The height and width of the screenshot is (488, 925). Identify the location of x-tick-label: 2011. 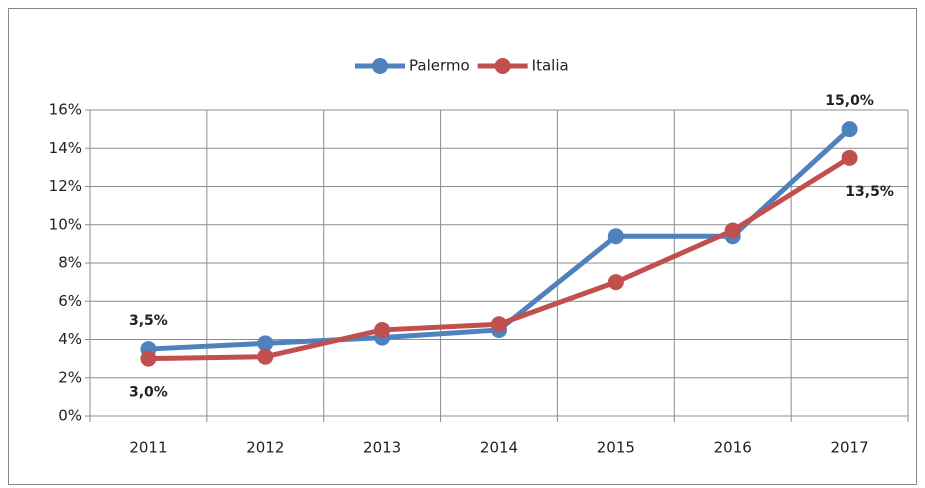
(148, 448).